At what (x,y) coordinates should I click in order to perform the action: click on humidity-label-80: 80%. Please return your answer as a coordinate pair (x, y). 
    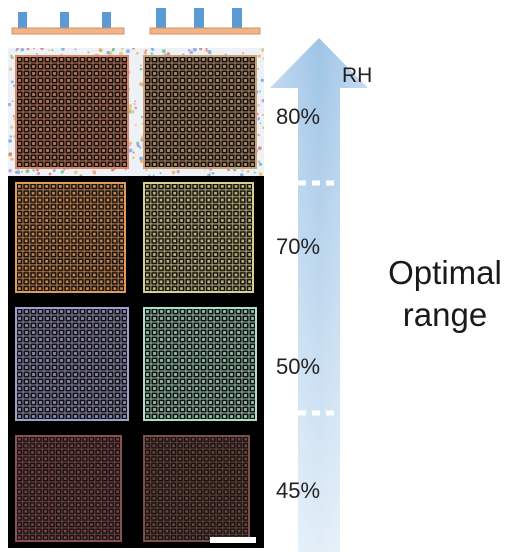
    Looking at the image, I should click on (298, 116).